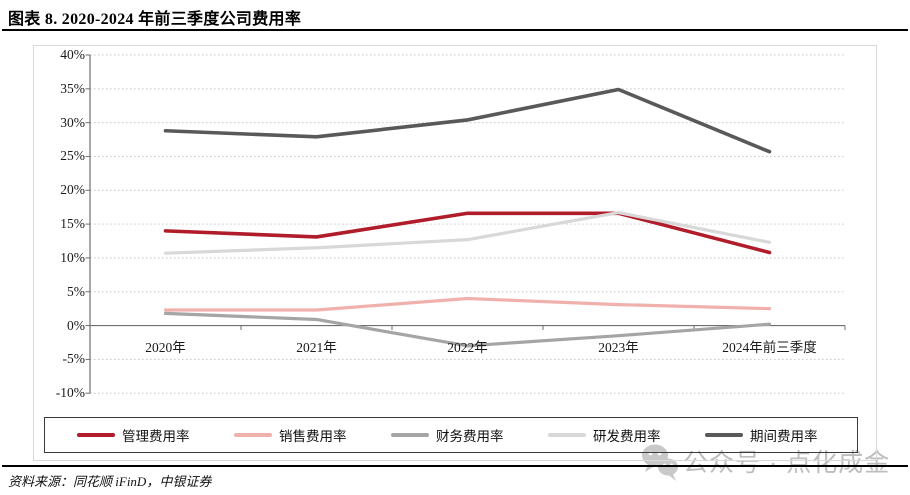 Image resolution: width=910 pixels, height=495 pixels. I want to click on source-note: 资料来源：同花顺 iFinD，中银证券, so click(109, 480).